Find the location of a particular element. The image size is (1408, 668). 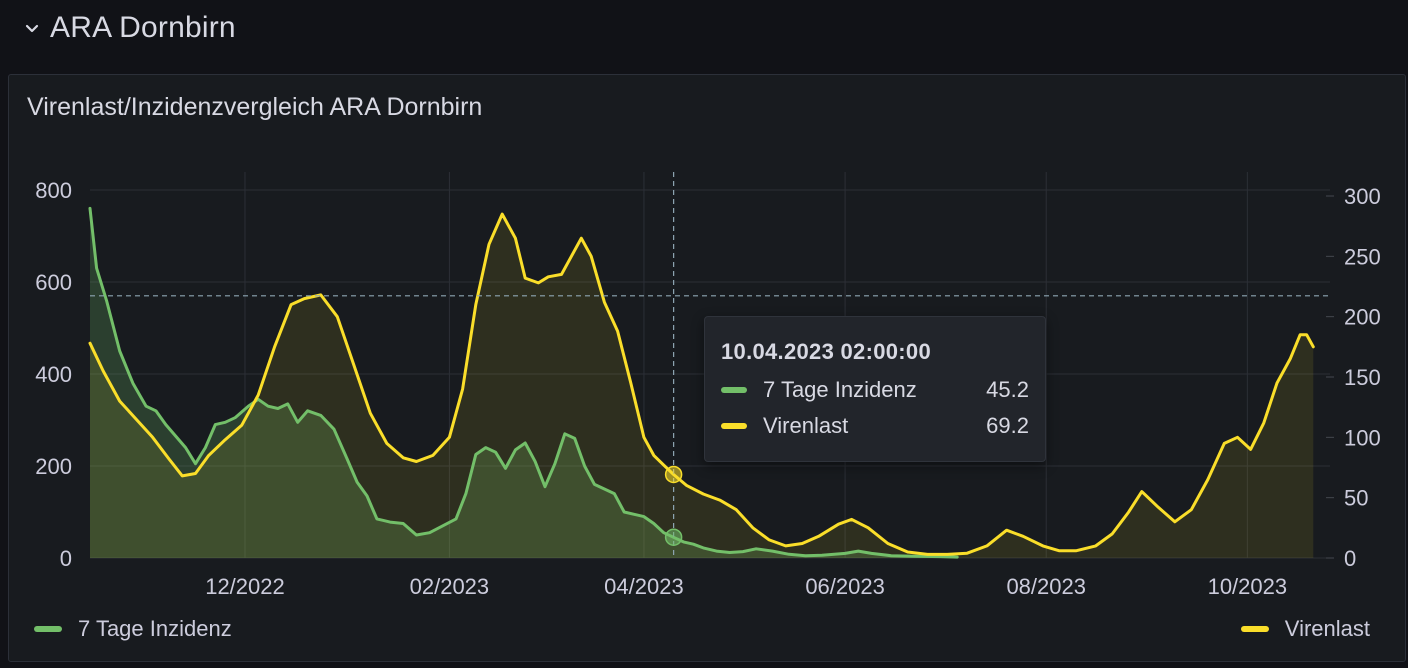

y-right-tick-label: 250 is located at coordinates (1362, 256).